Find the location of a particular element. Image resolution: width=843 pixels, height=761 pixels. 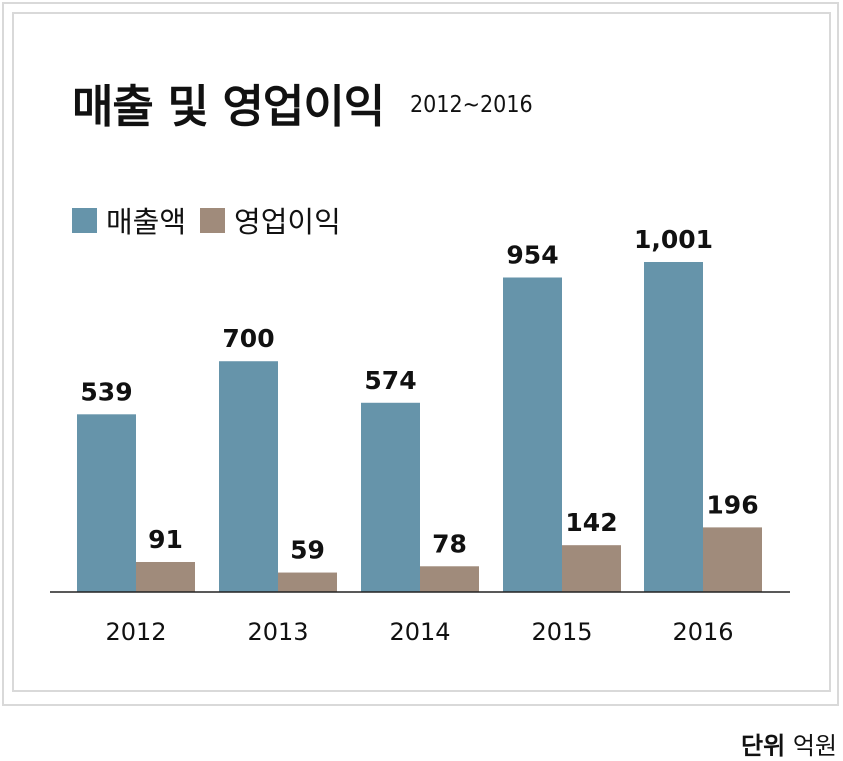

x-tick-label-2015: 2015 is located at coordinates (561, 632).